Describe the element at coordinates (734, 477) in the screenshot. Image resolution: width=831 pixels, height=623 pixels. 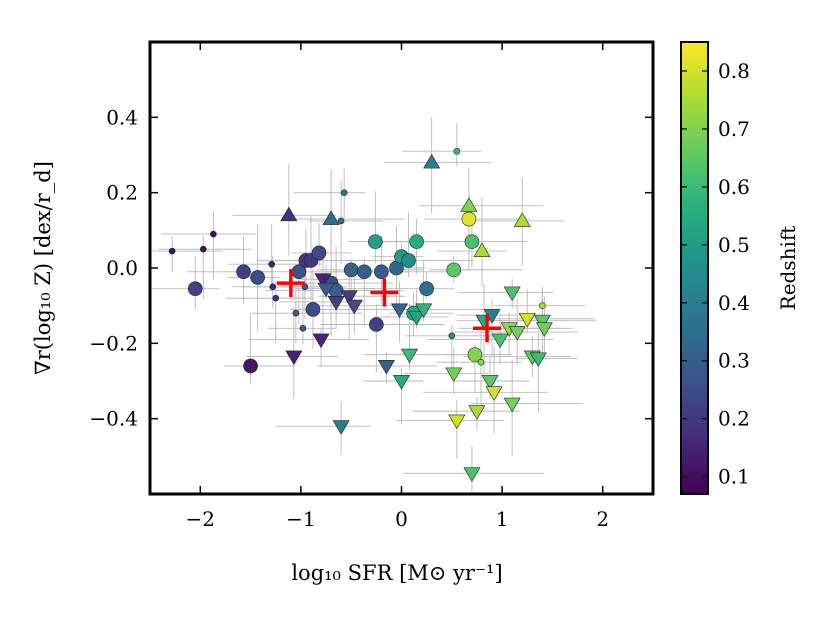
I see `colorbar-tick-label: 0.1` at that location.